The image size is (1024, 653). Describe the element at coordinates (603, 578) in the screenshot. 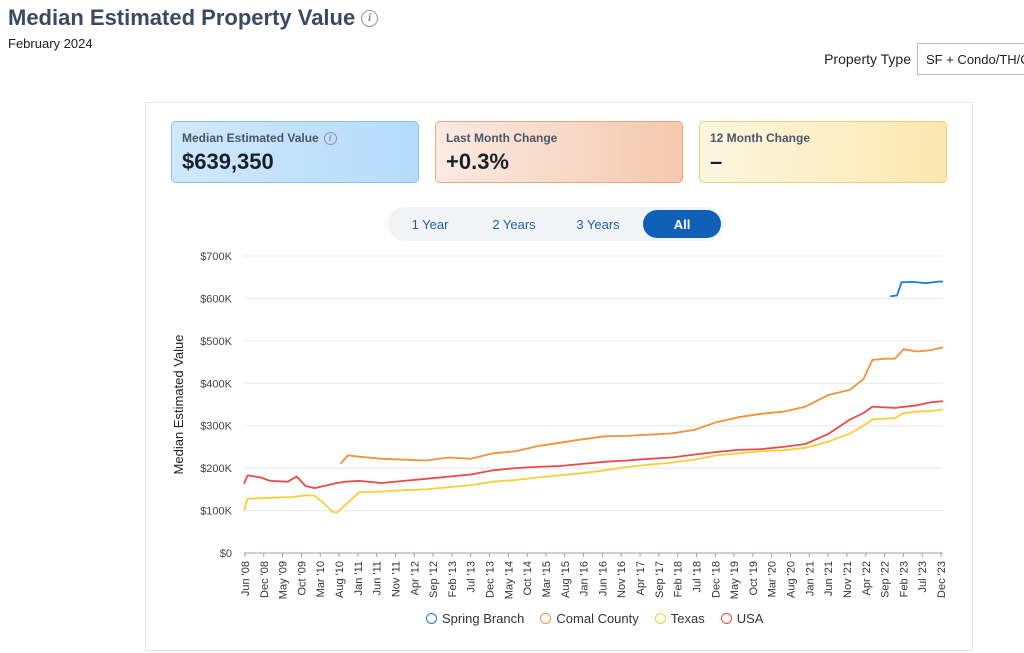

I see `x-tick-label: Jun '16` at that location.